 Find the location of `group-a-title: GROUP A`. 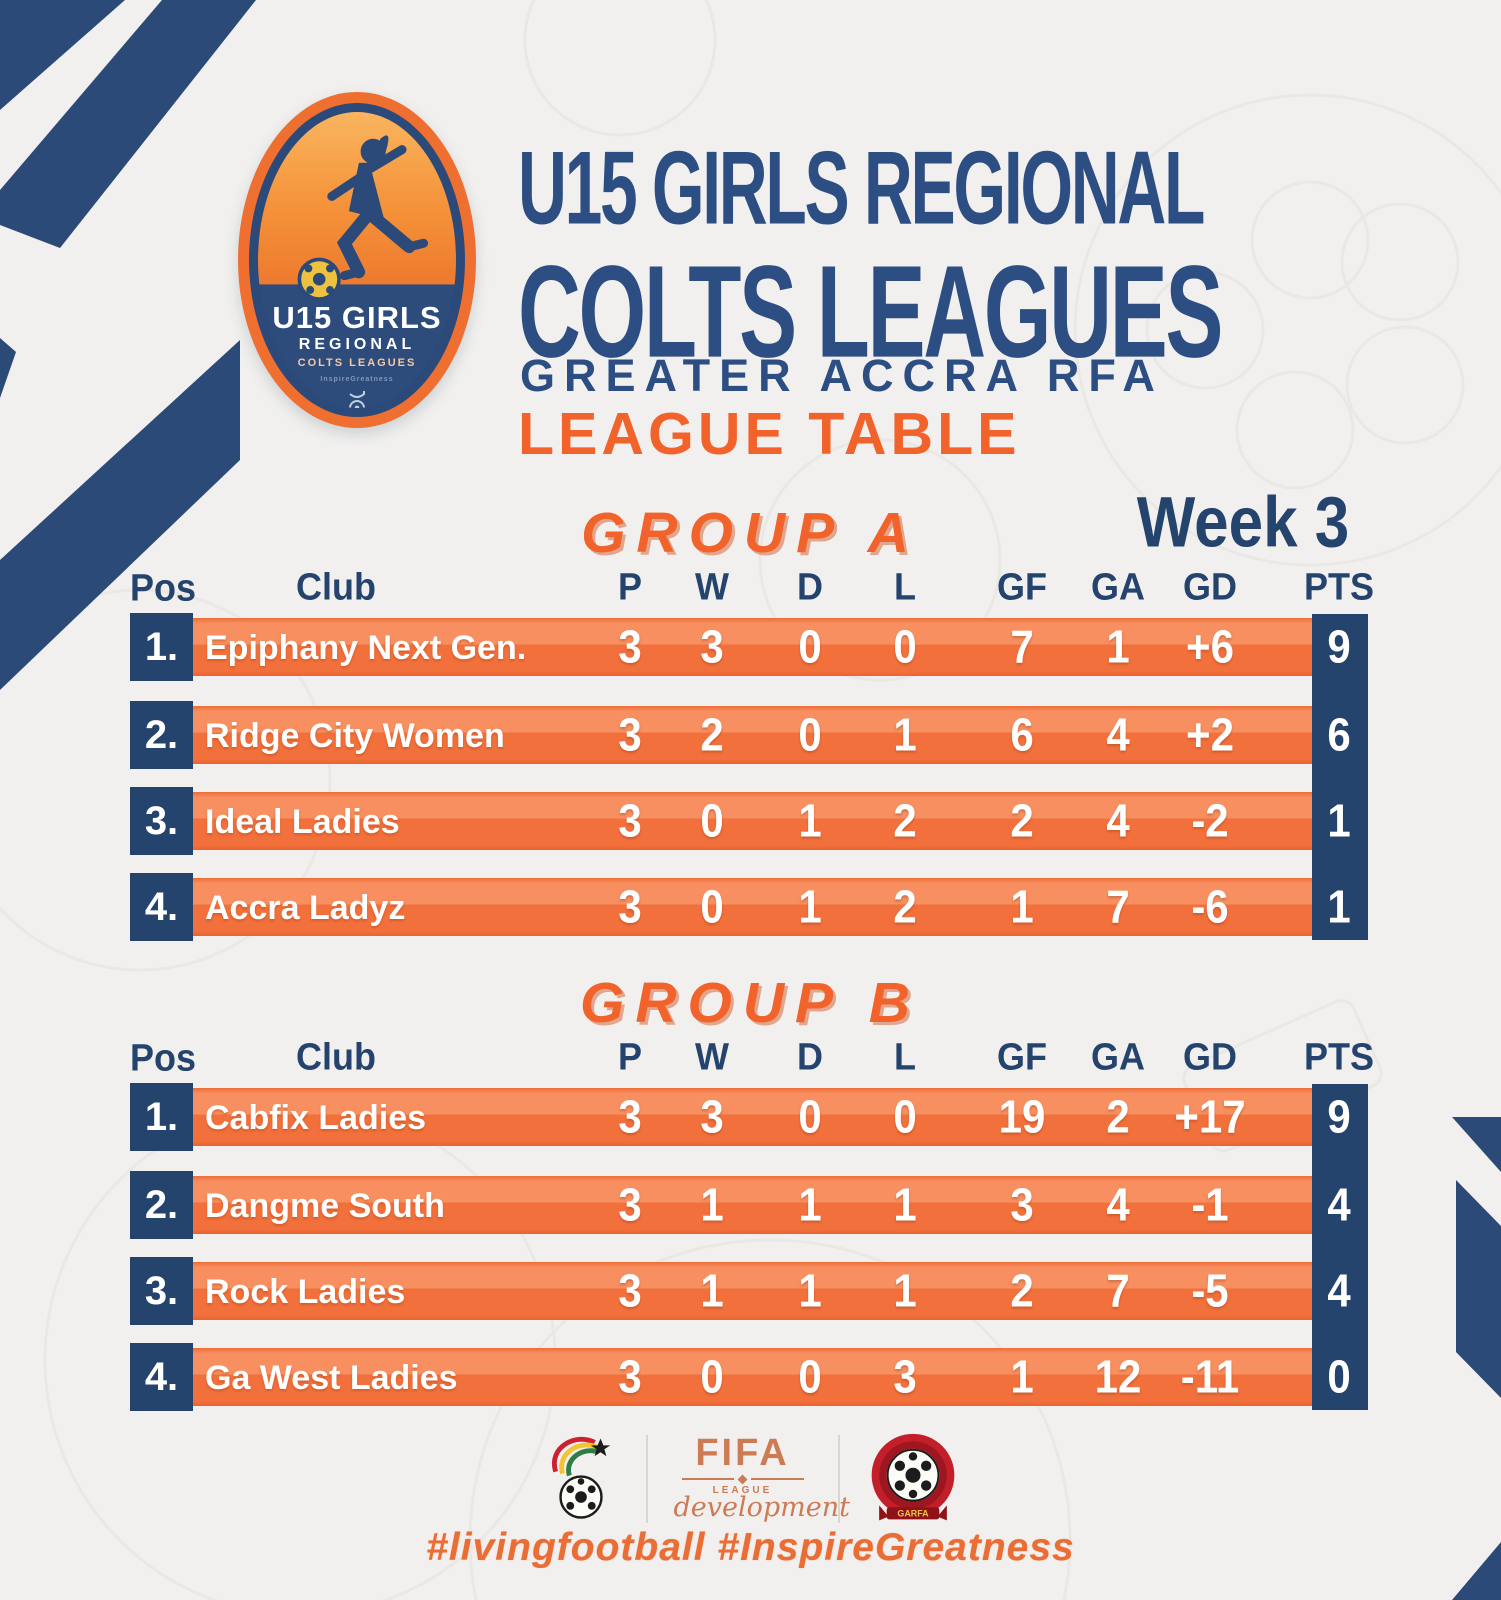

group-a-title: GROUP A is located at coordinates (750, 533).